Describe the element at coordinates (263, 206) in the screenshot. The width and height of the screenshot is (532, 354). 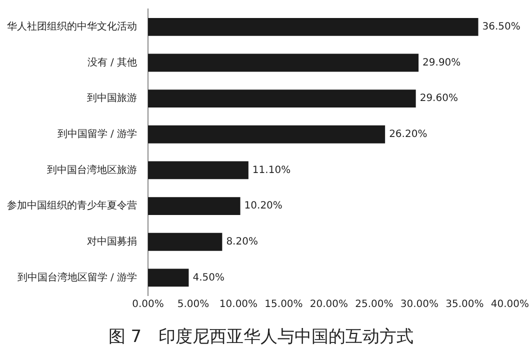
I see `data-label: 10.20%` at that location.